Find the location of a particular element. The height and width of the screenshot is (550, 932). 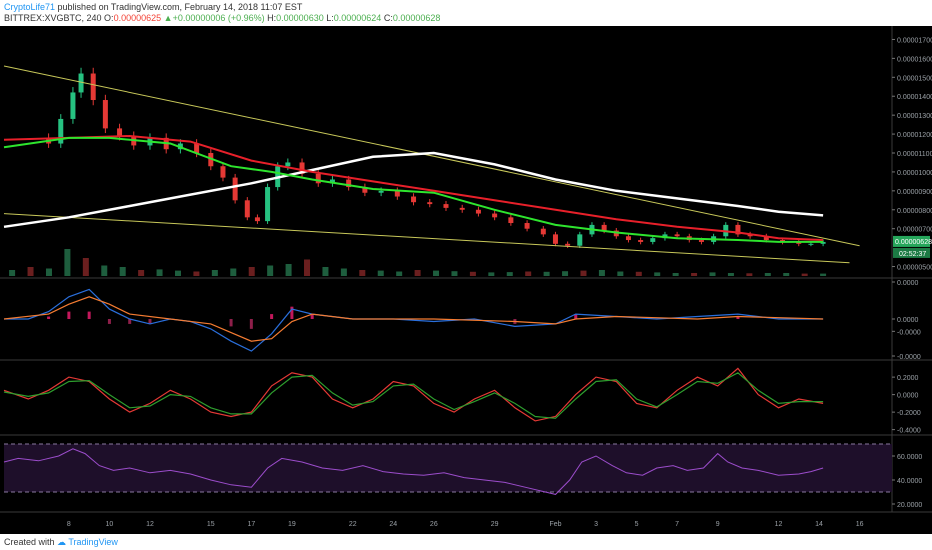

macd-signal-line is located at coordinates (413, 319).